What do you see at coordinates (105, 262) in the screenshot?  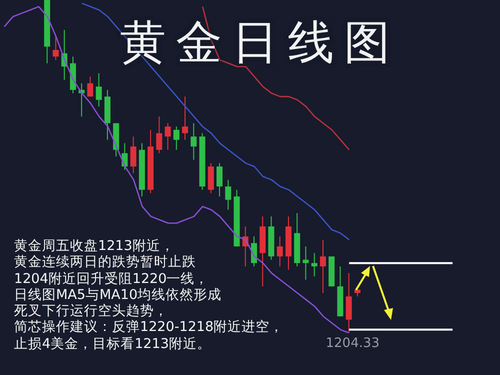 I see `annotation: 黄金连续两日的跌势暂时止跌` at bounding box center [105, 262].